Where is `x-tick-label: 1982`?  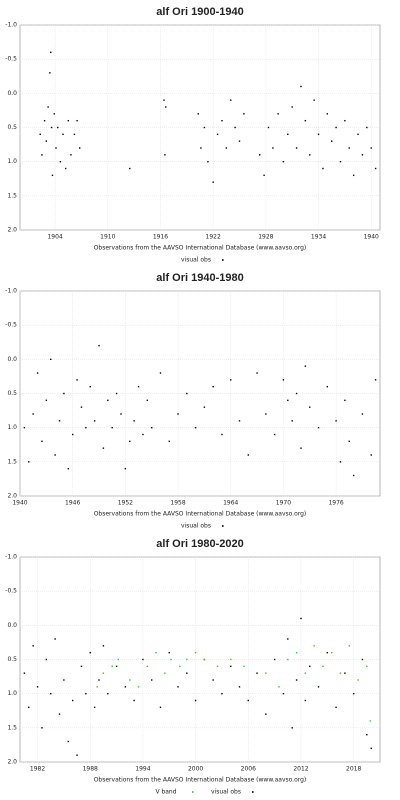
x-tick-label: 1982 is located at coordinates (37, 769).